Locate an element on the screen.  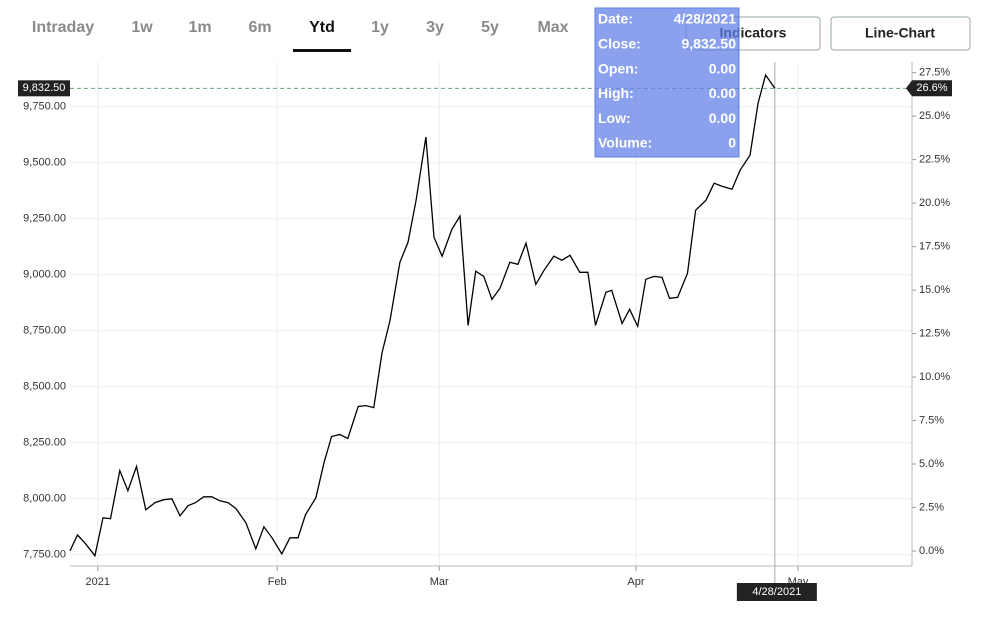
tooltip-value: 9,832.50 is located at coordinates (709, 44).